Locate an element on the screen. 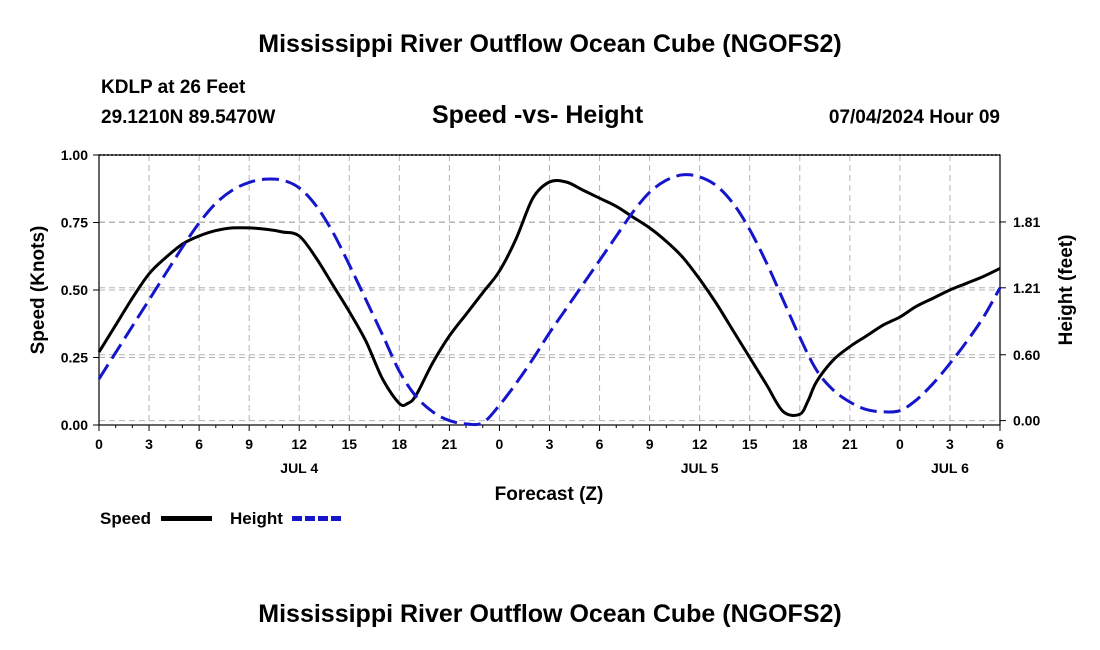 Image resolution: width=1100 pixels, height=650 pixels. x-day-label: JUL 4 is located at coordinates (299, 468).